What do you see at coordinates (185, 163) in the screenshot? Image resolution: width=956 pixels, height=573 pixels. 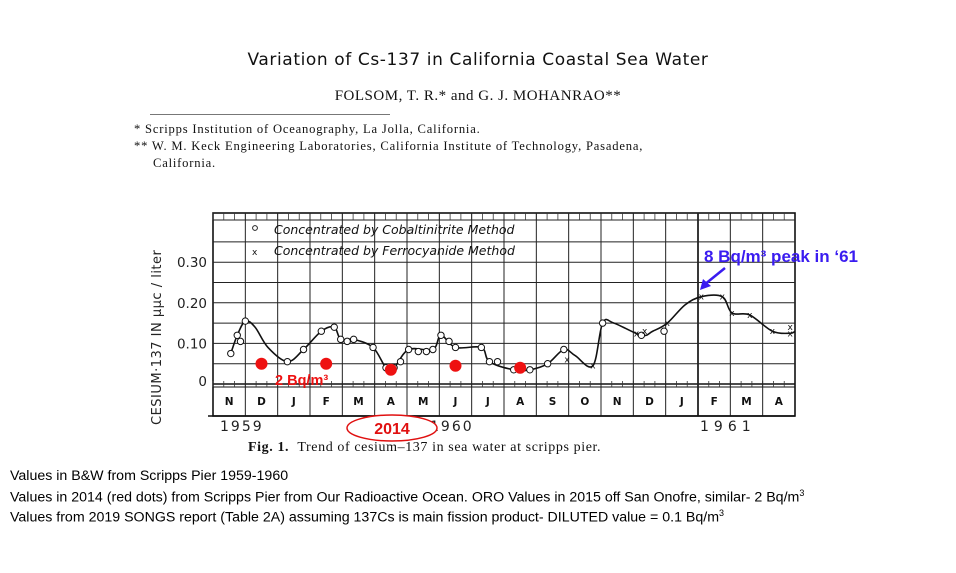 I see `affiliation-3: California.` at bounding box center [185, 163].